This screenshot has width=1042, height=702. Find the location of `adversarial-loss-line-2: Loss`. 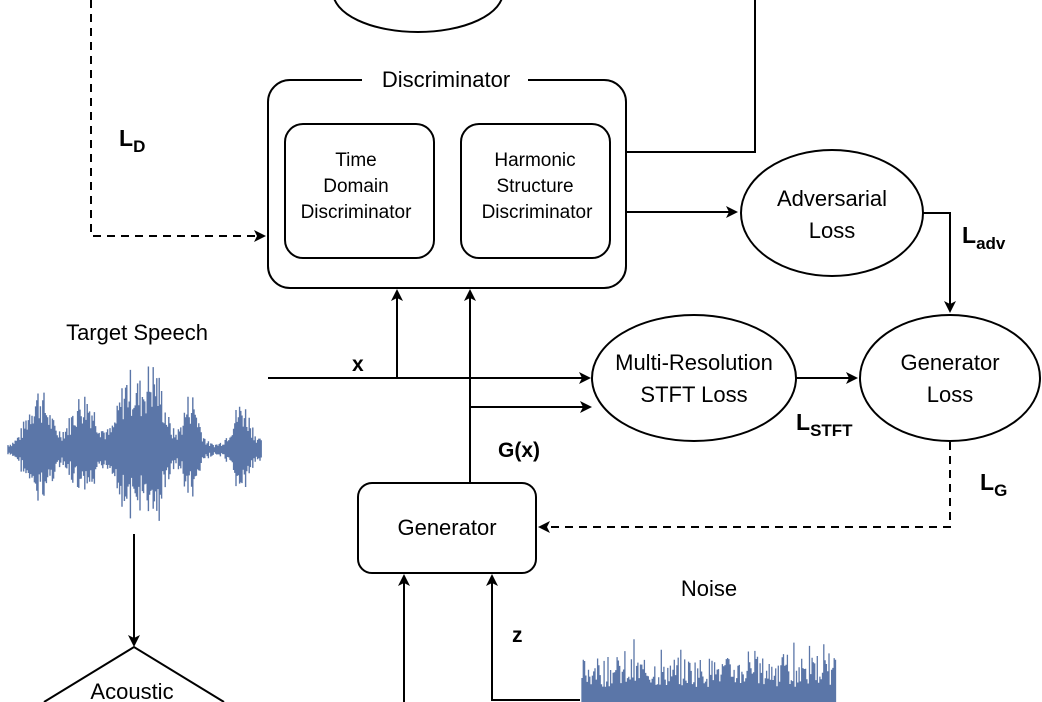

adversarial-loss-line-2: Loss is located at coordinates (832, 230).